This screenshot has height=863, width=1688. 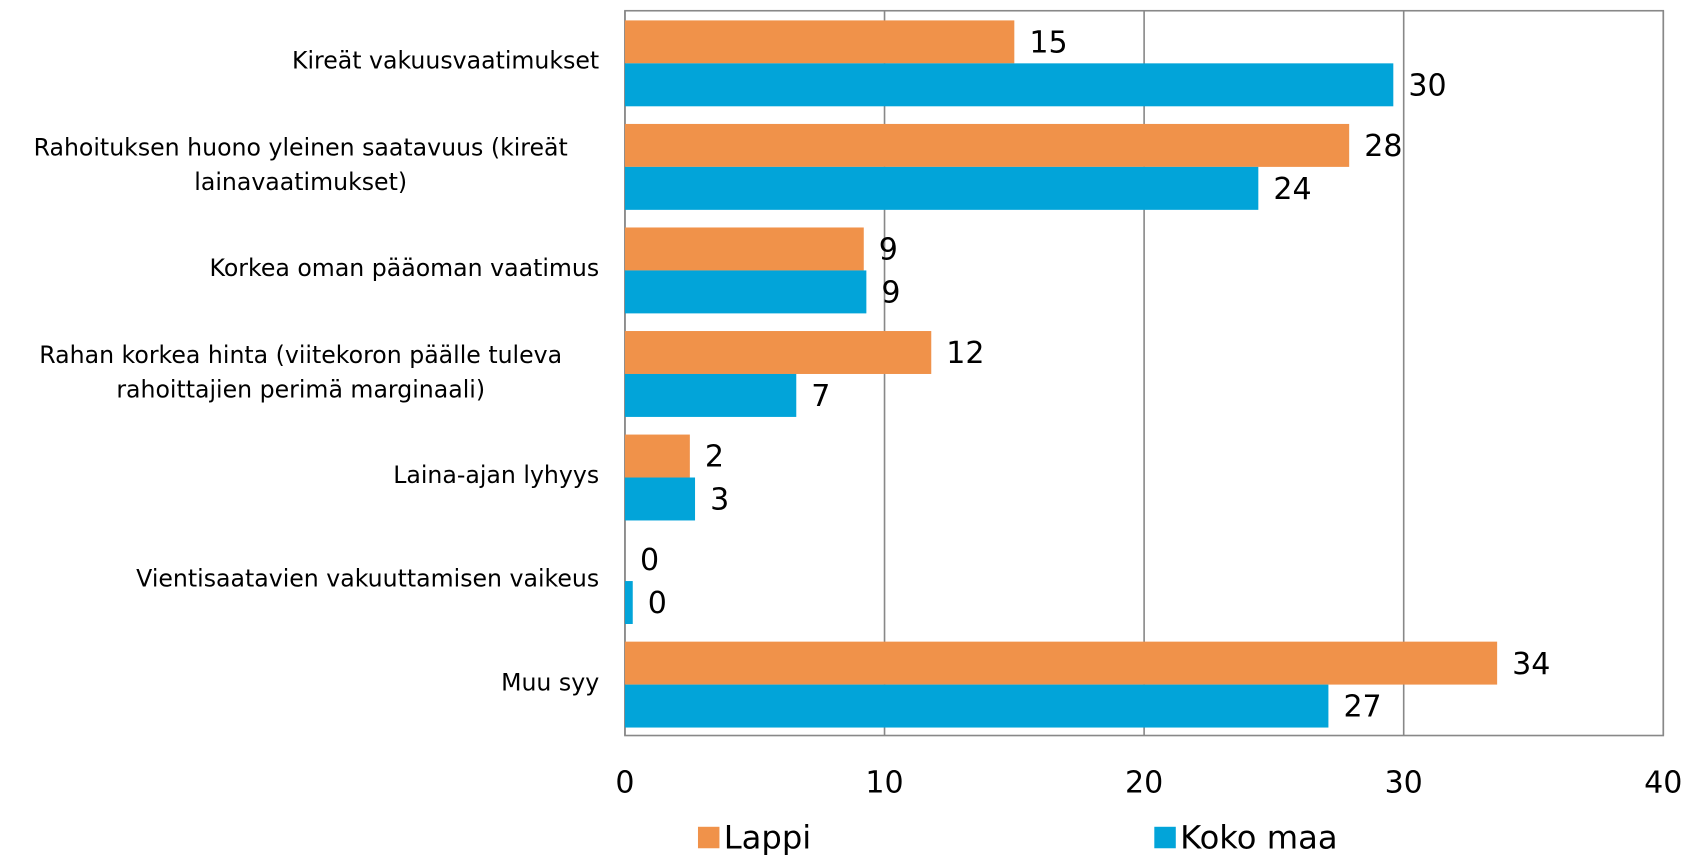 I want to click on category-label-box: Muu syy, so click(x=300, y=684).